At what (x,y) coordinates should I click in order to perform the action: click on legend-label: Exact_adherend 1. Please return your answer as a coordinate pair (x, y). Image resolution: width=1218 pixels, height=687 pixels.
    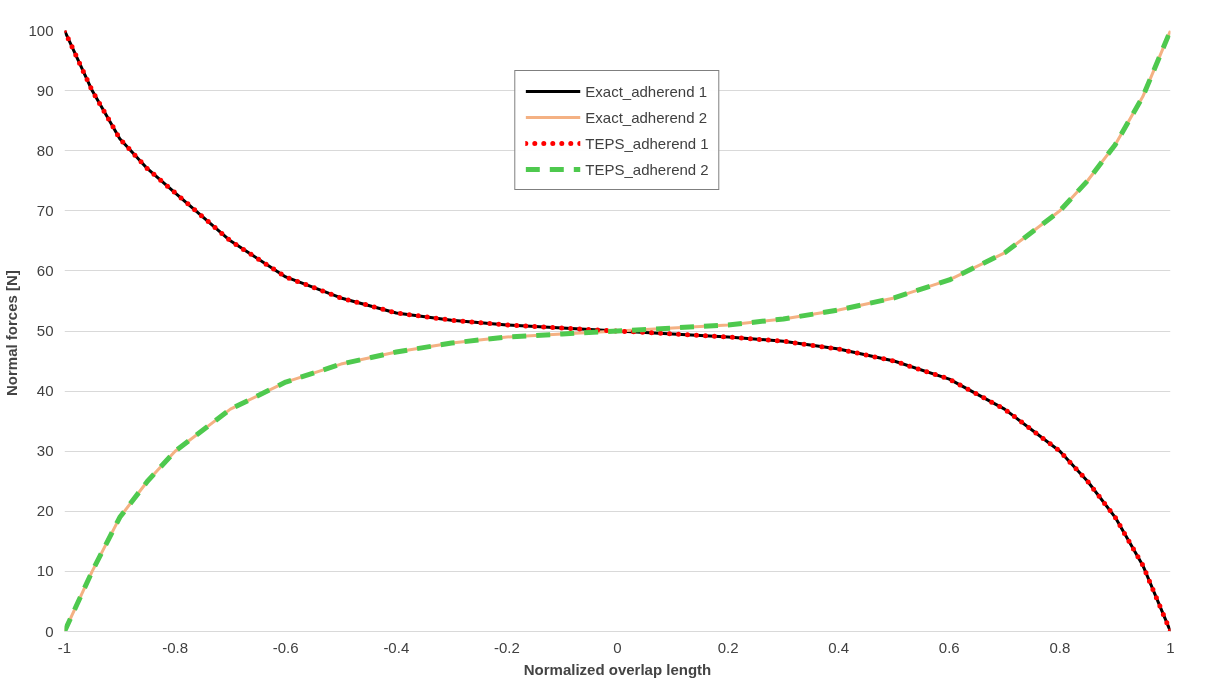
    Looking at the image, I should click on (646, 91).